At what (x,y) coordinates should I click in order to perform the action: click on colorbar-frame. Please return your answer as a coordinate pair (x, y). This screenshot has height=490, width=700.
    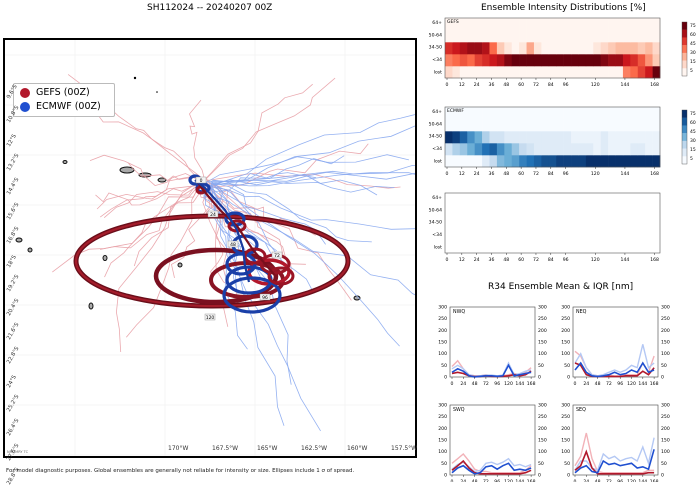
    Looking at the image, I should click on (684, 49).